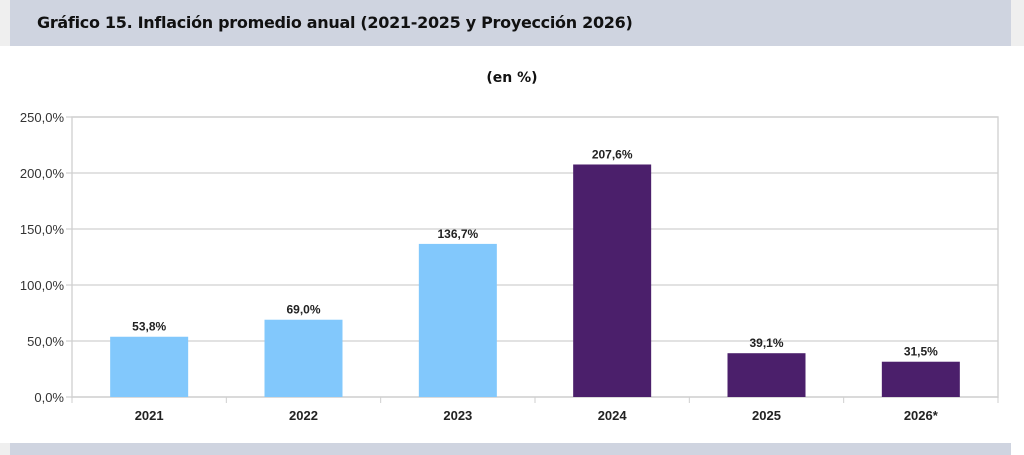  What do you see at coordinates (457, 234) in the screenshot?
I see `data-label: 136,7%` at bounding box center [457, 234].